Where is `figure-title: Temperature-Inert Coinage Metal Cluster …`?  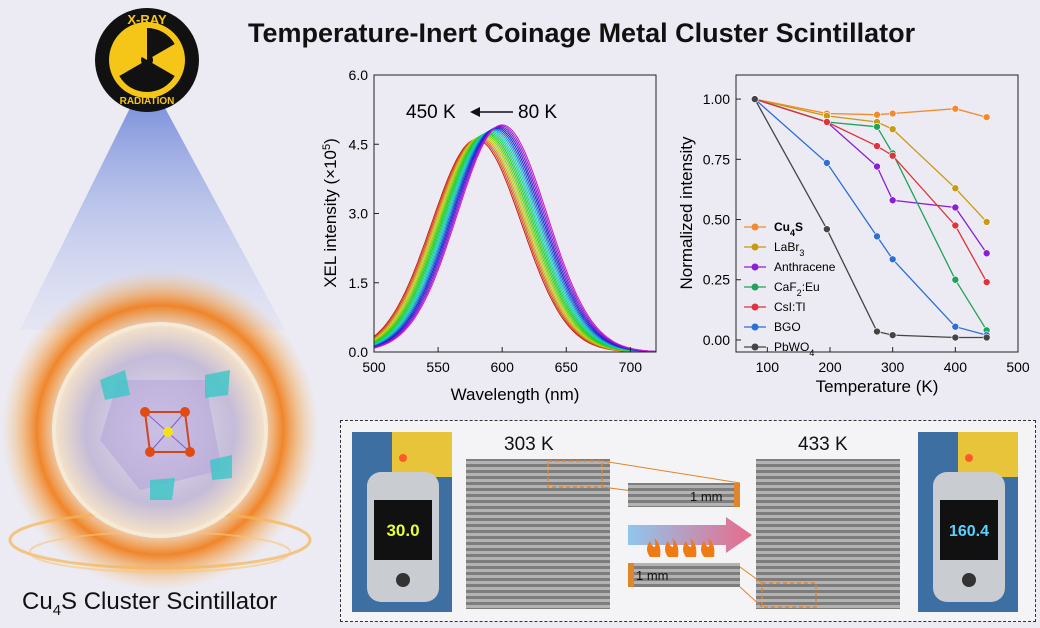
figure-title: Temperature-Inert Coinage Metal Cluster … is located at coordinates (582, 33).